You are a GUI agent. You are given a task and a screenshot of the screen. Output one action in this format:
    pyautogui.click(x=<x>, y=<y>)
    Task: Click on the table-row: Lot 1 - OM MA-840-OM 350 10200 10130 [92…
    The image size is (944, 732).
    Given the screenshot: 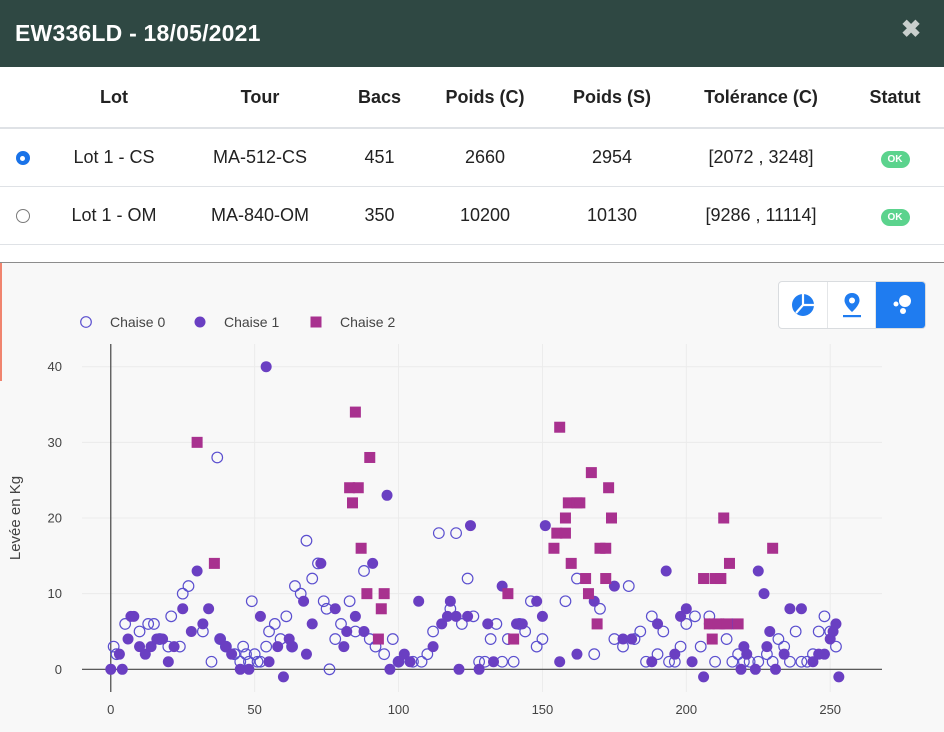 What is the action you would take?
    pyautogui.click(x=472, y=215)
    